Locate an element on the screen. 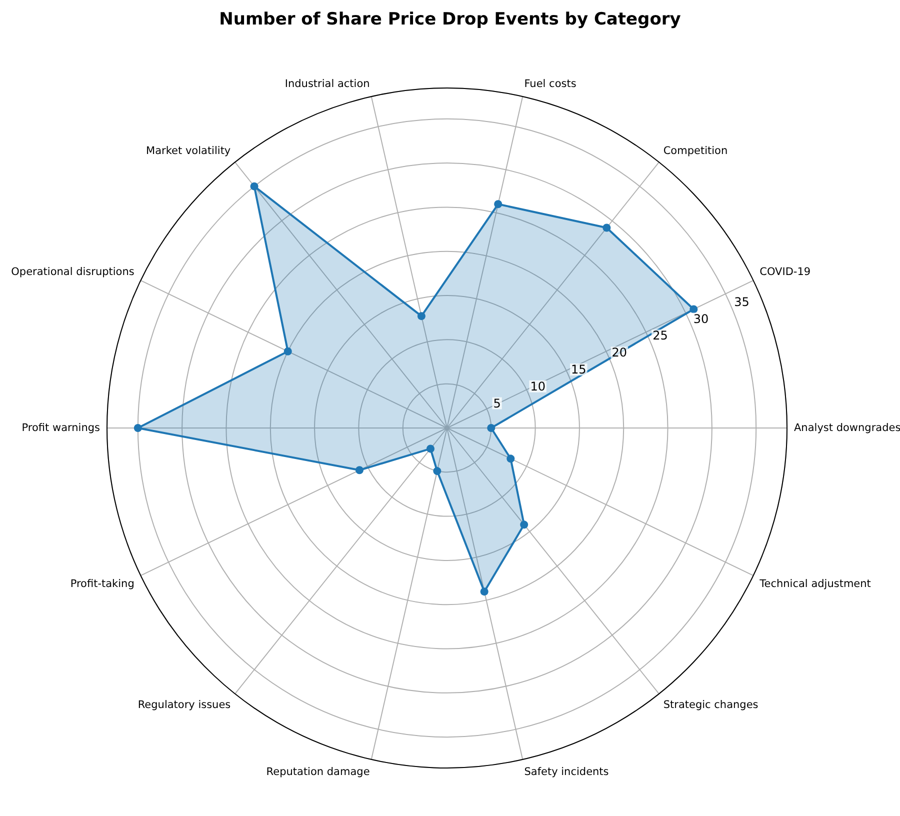 This screenshot has width=900, height=816. y-tick-label: 35 is located at coordinates (742, 301).